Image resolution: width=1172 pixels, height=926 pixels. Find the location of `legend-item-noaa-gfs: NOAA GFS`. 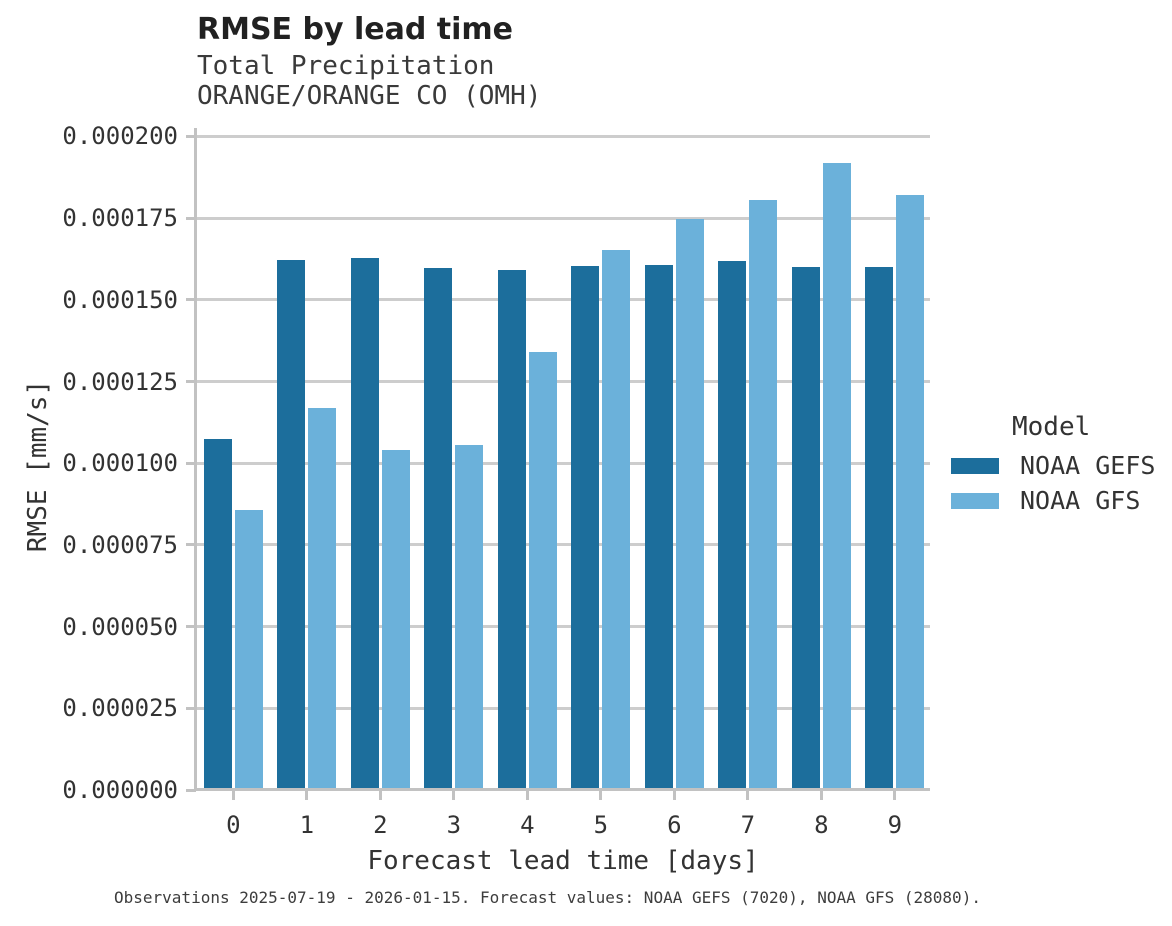

legend-item-noaa-gfs: NOAA GFS is located at coordinates (1045, 500).